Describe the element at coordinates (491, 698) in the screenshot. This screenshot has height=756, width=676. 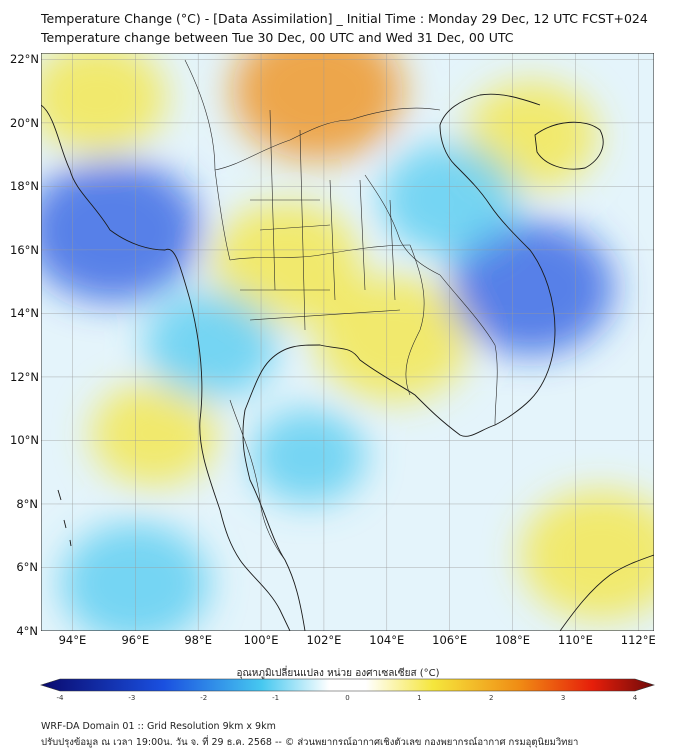
I see `colorbar-tick-label: 2` at that location.